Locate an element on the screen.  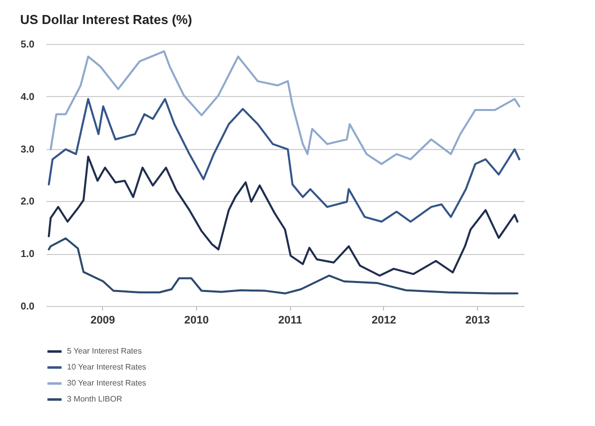
y-tick-label: 3.0 is located at coordinates (27, 150).